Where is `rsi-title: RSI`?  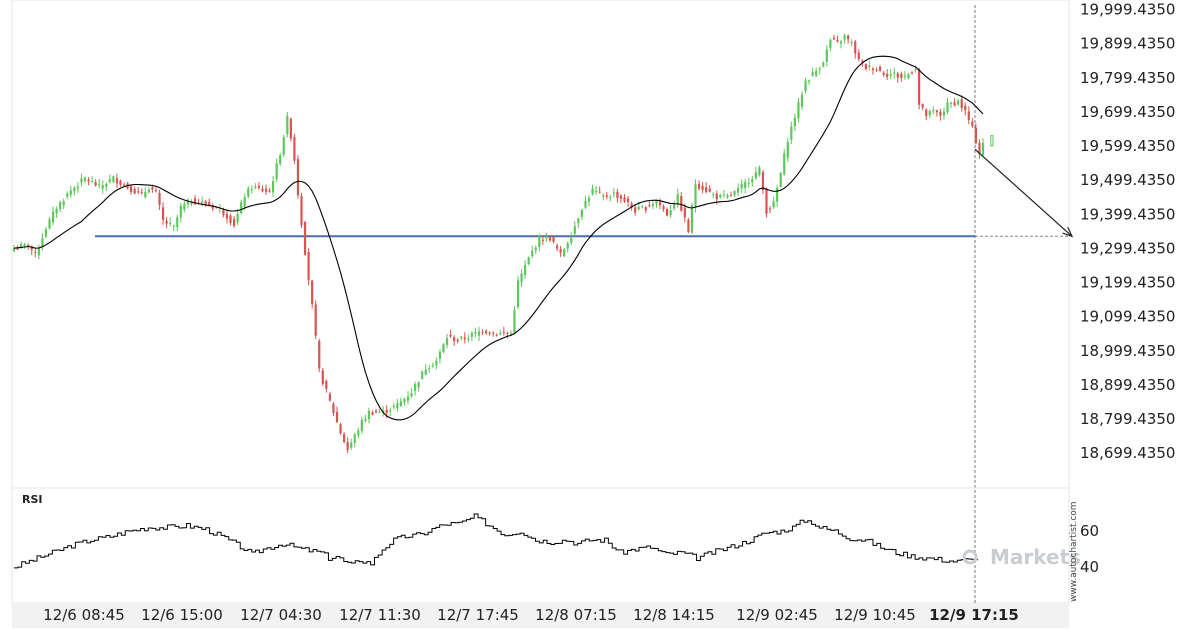
rsi-title: RSI is located at coordinates (32, 499).